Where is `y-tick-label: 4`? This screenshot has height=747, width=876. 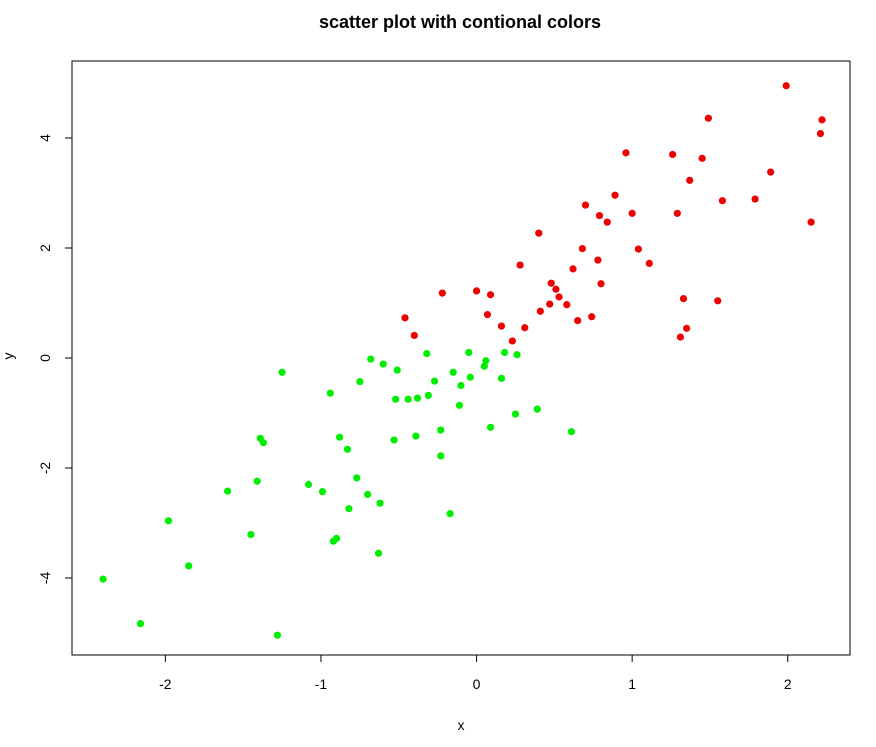 y-tick-label: 4 is located at coordinates (45, 138).